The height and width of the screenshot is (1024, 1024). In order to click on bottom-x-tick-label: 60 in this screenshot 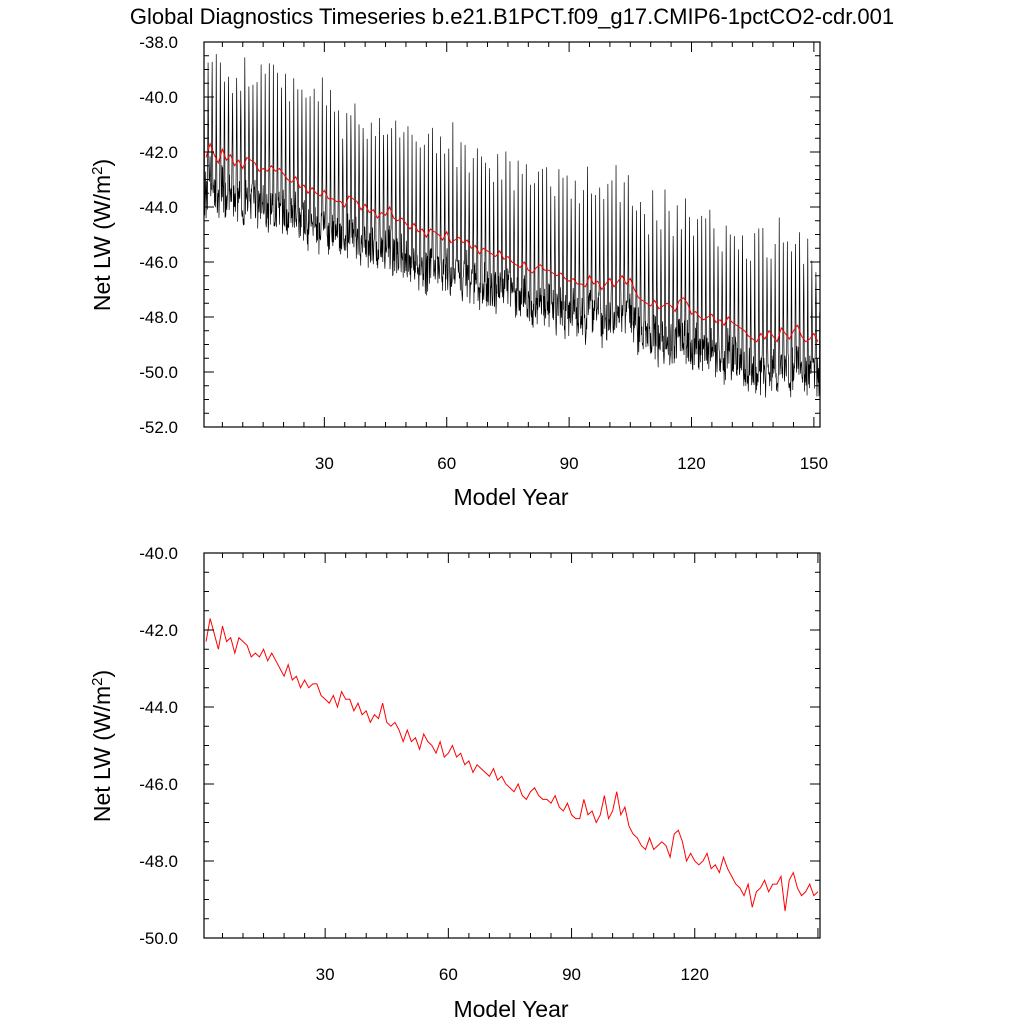, I will do `click(448, 974)`.